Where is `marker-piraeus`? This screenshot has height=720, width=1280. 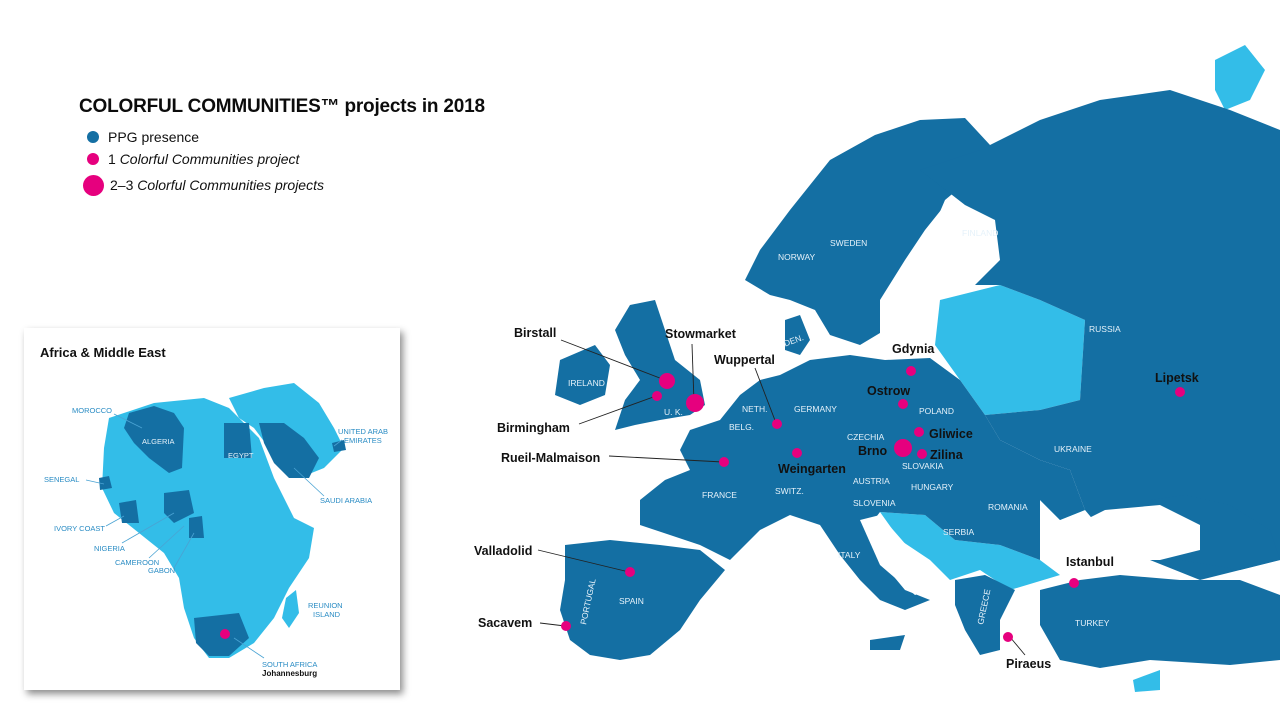
marker-piraeus is located at coordinates (1008, 637).